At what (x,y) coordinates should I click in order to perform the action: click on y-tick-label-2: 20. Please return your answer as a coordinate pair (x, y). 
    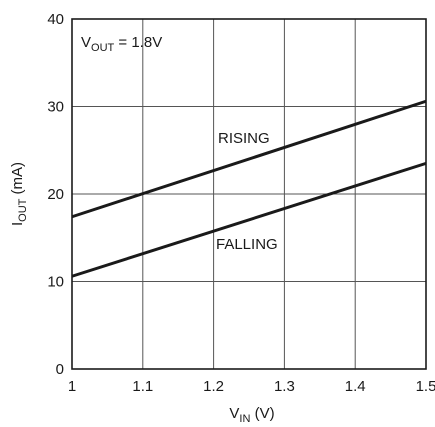
    Looking at the image, I should click on (55, 194).